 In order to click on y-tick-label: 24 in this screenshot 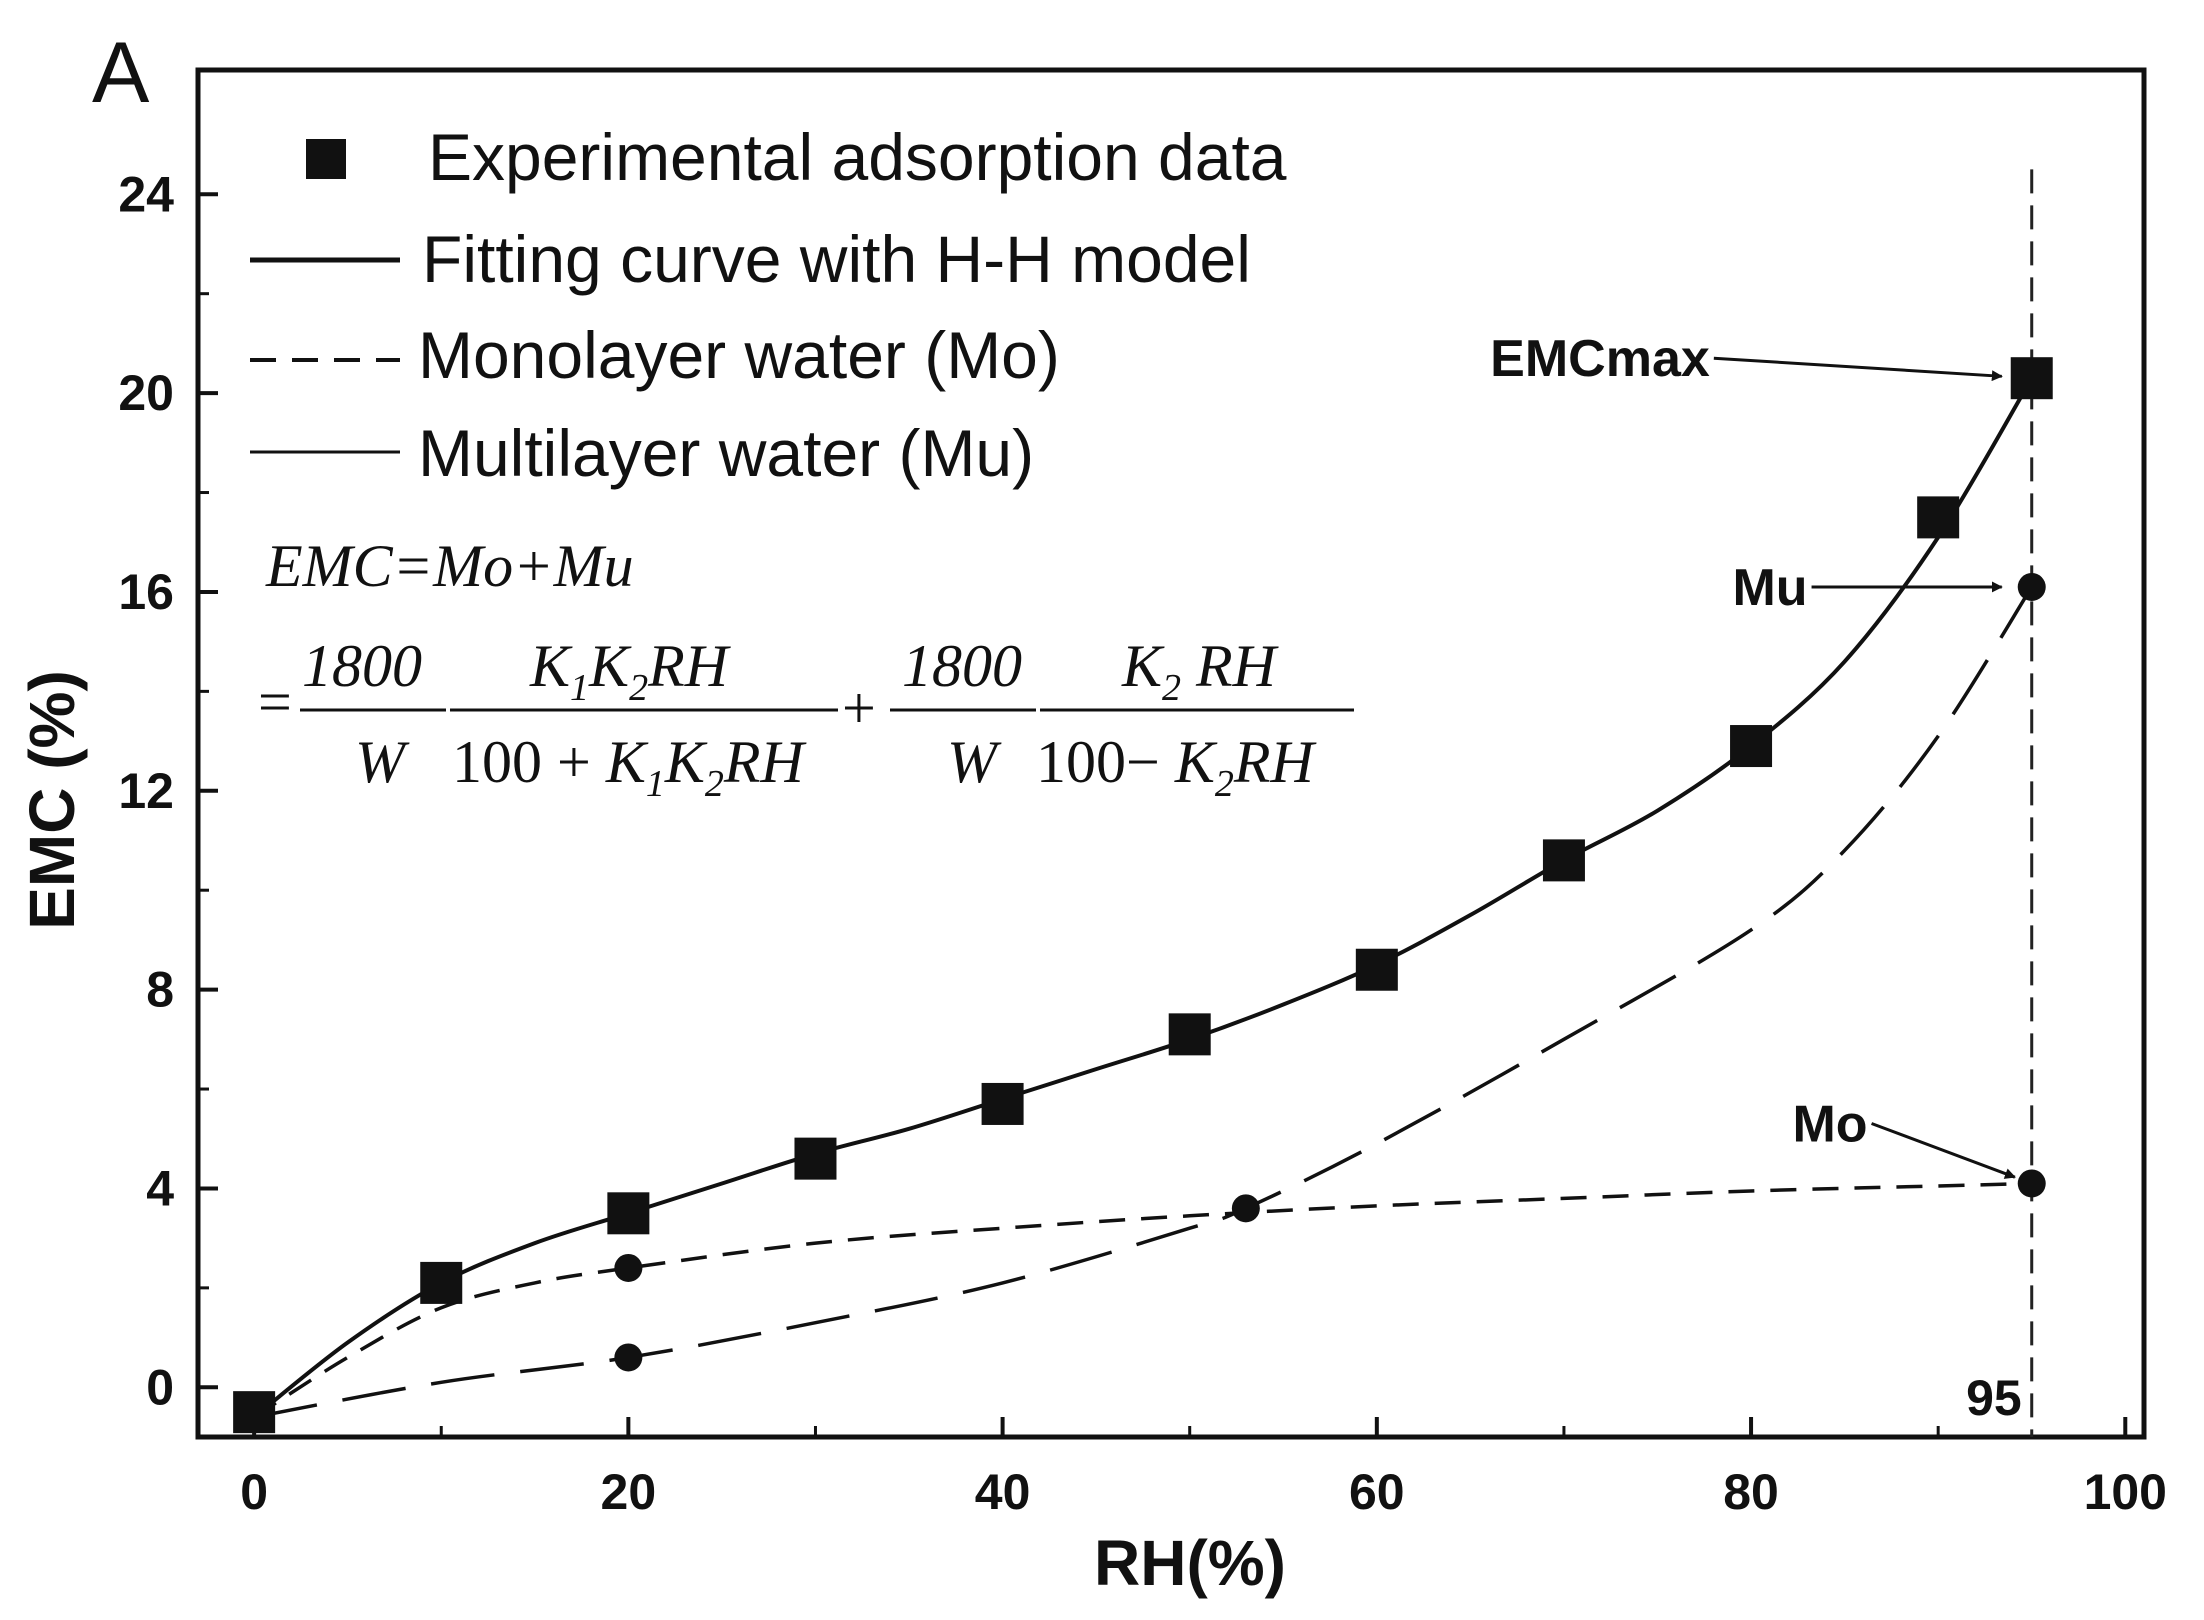, I will do `click(146, 194)`.